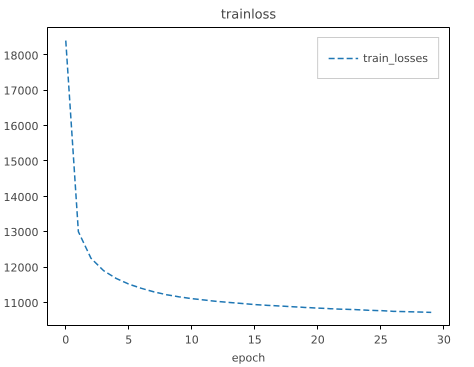 The width and height of the screenshot is (474, 367). What do you see at coordinates (395, 58) in the screenshot?
I see `legend-label: train_losses` at bounding box center [395, 58].